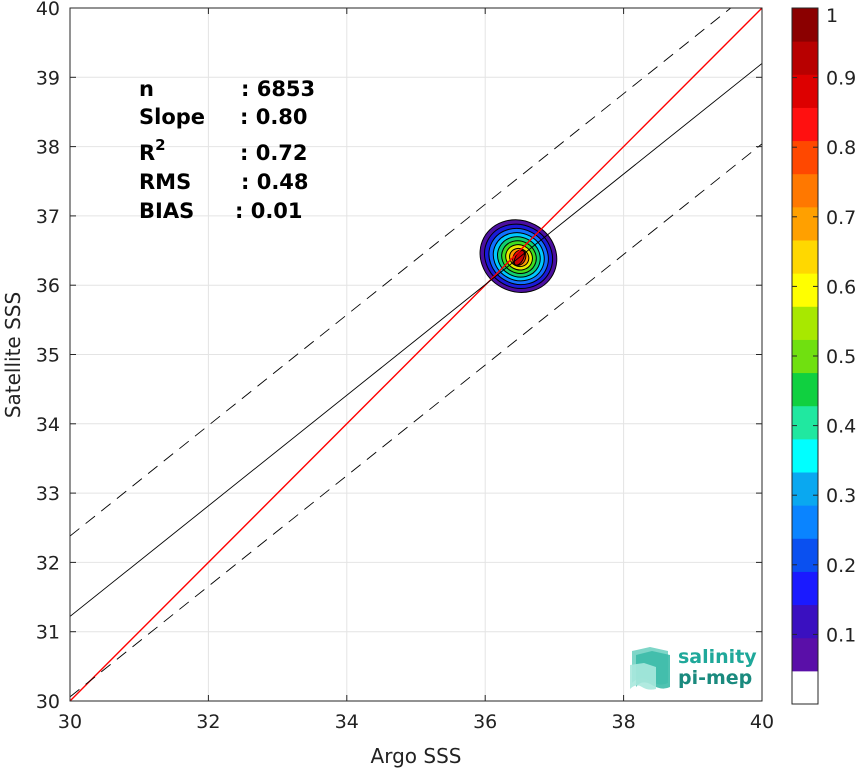  What do you see at coordinates (624, 722) in the screenshot?
I see `x-tick-label: 38` at bounding box center [624, 722].